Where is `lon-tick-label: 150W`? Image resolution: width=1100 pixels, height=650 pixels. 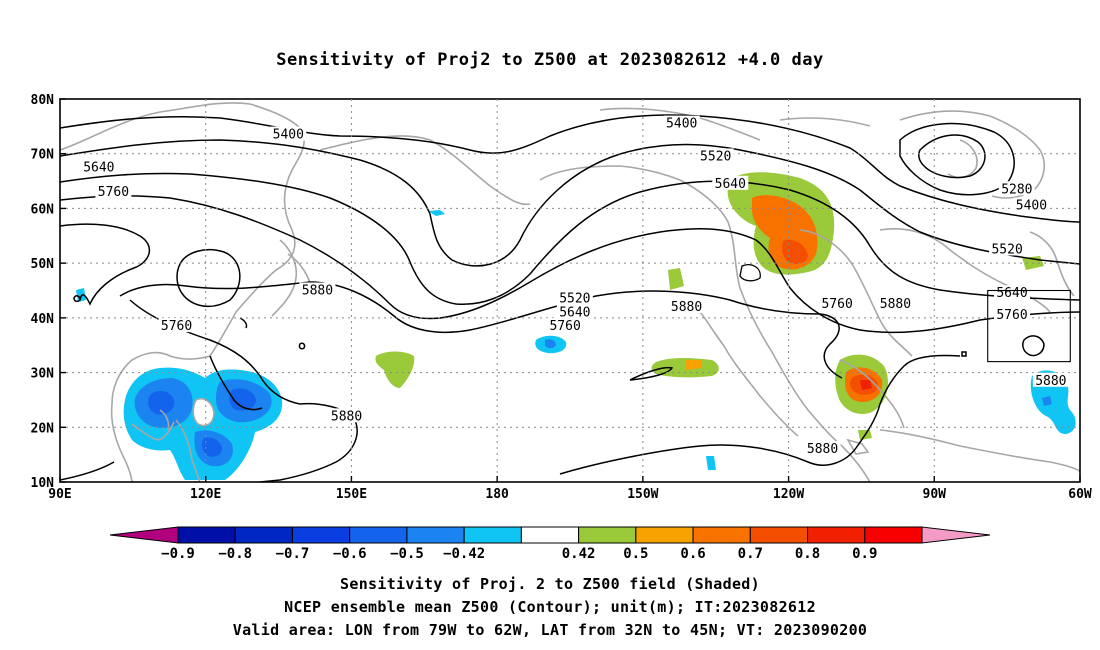 lon-tick-label: 150W is located at coordinates (642, 494).